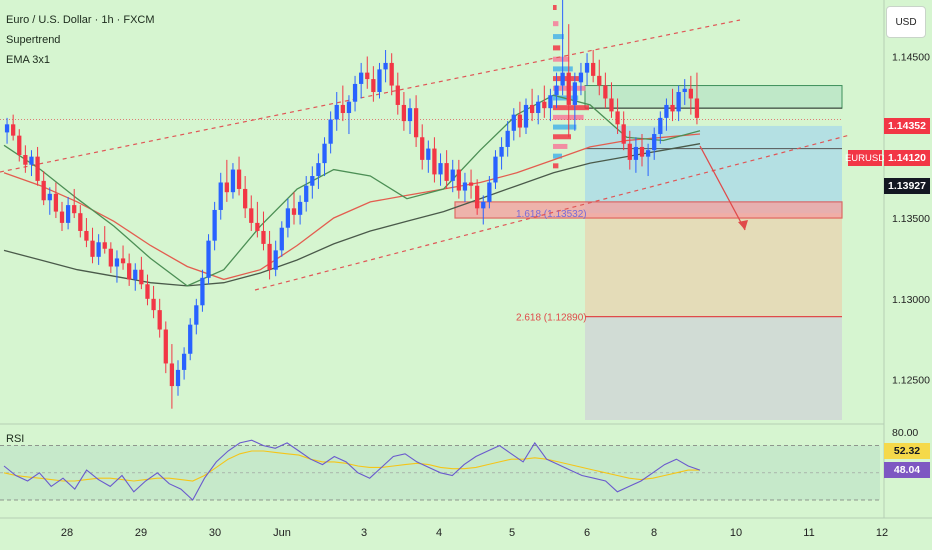  I want to click on currency-button: USD, so click(906, 22).